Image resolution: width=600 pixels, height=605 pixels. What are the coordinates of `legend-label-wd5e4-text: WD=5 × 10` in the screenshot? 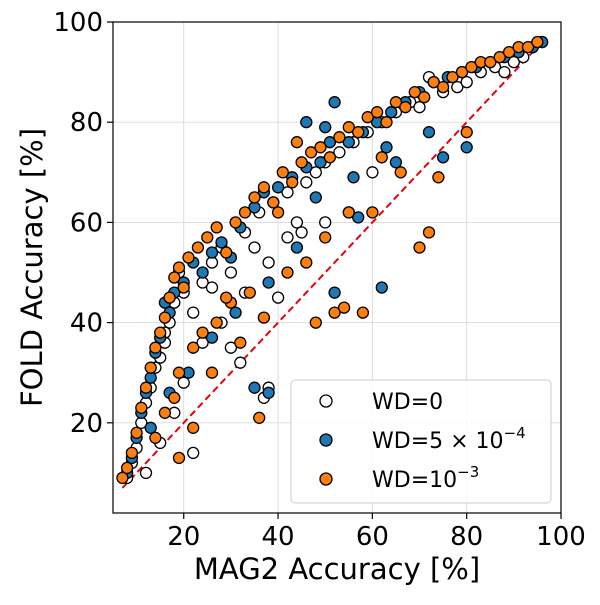 It's located at (438, 441).